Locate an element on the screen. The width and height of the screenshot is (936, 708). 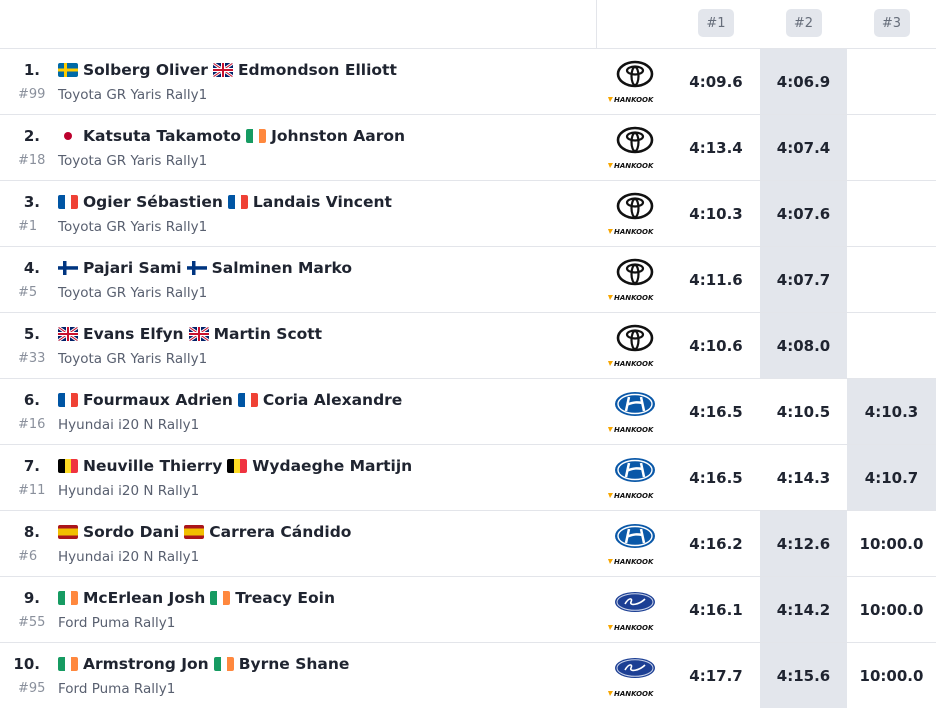
stage-time: 4:16.2 is located at coordinates (716, 543).